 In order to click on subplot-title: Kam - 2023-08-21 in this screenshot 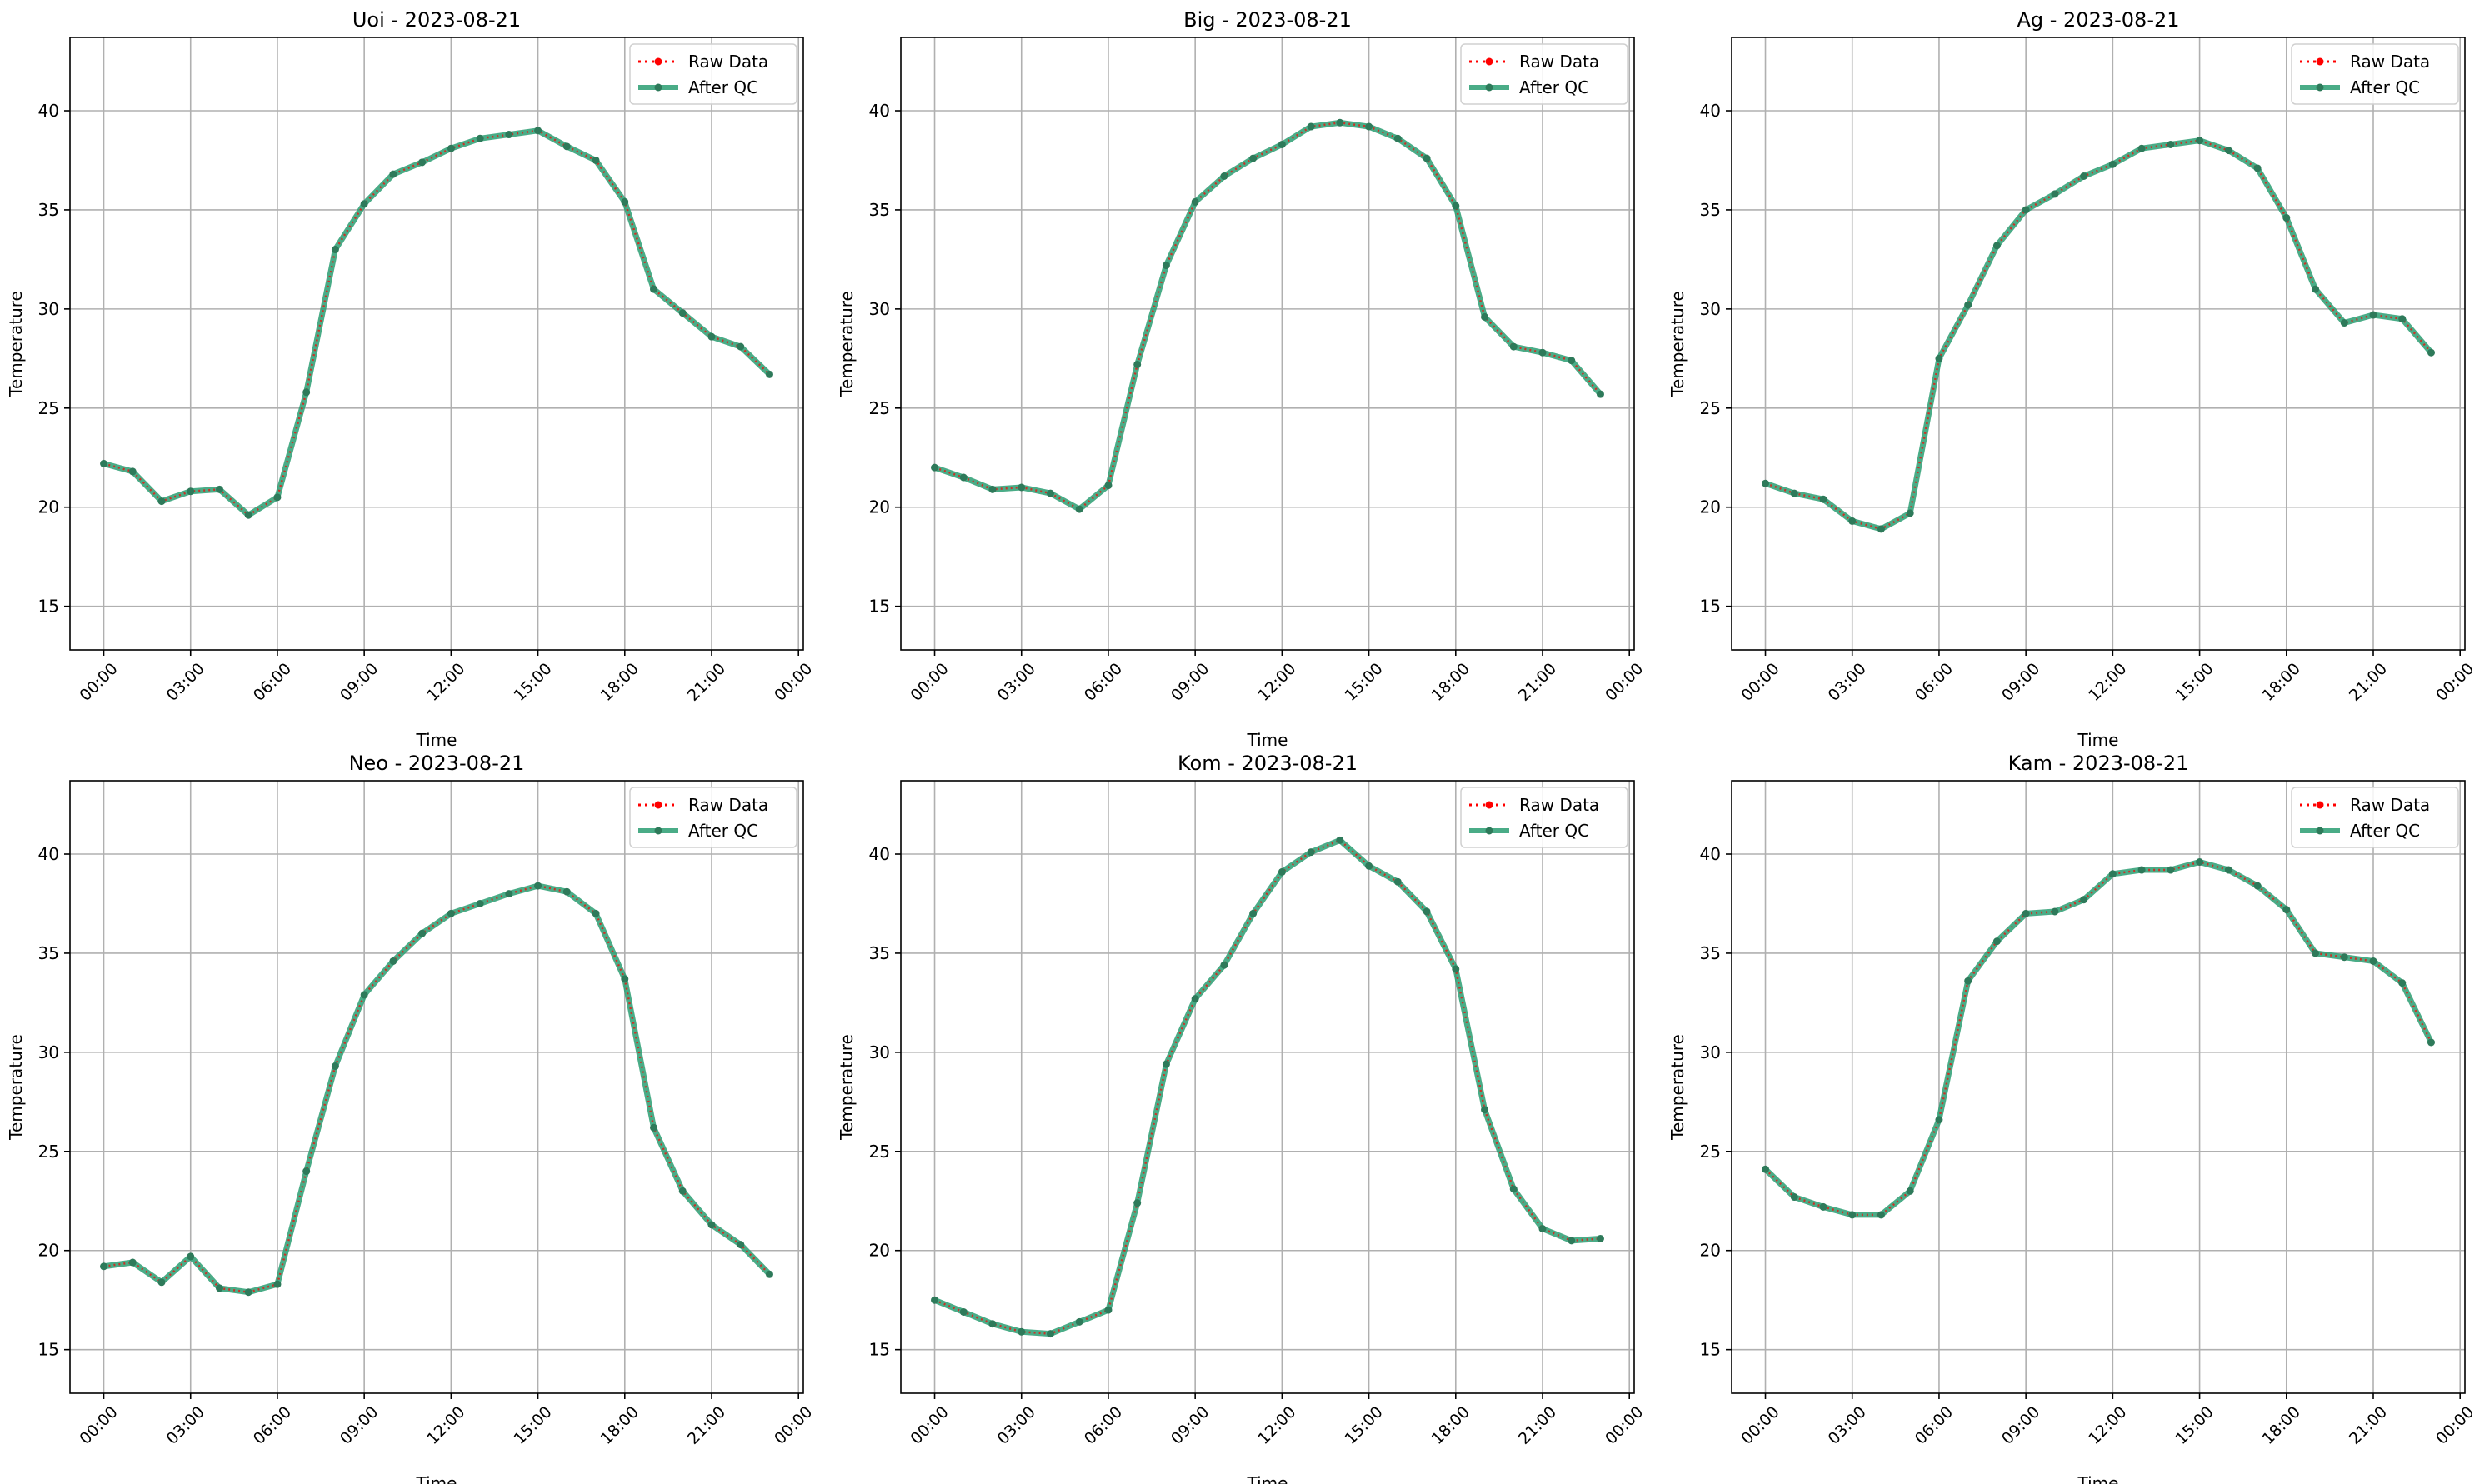, I will do `click(2098, 764)`.